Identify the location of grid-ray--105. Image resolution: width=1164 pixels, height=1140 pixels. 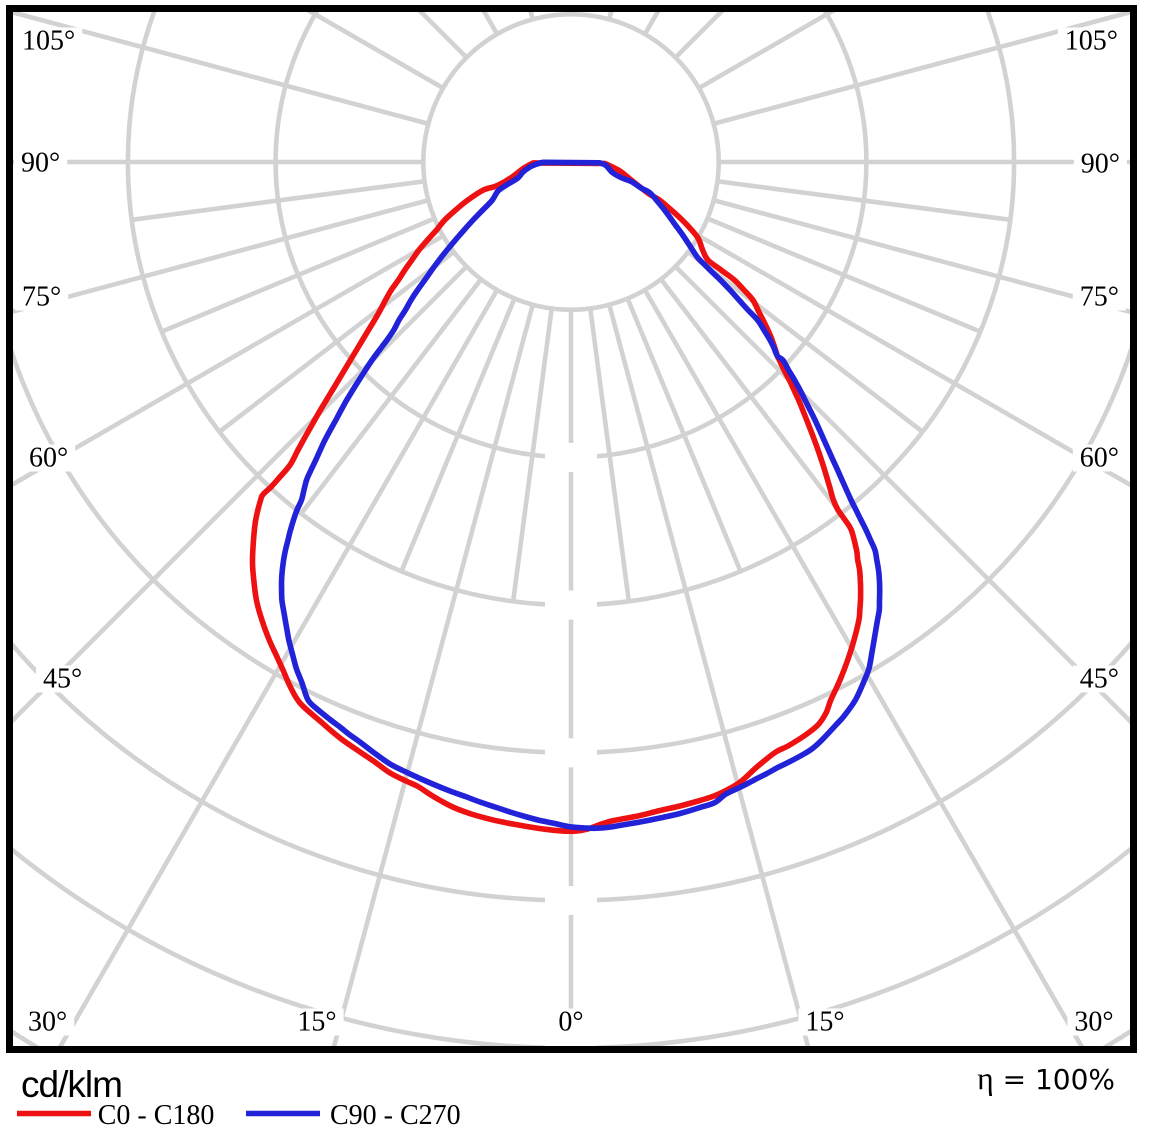
(221, 69).